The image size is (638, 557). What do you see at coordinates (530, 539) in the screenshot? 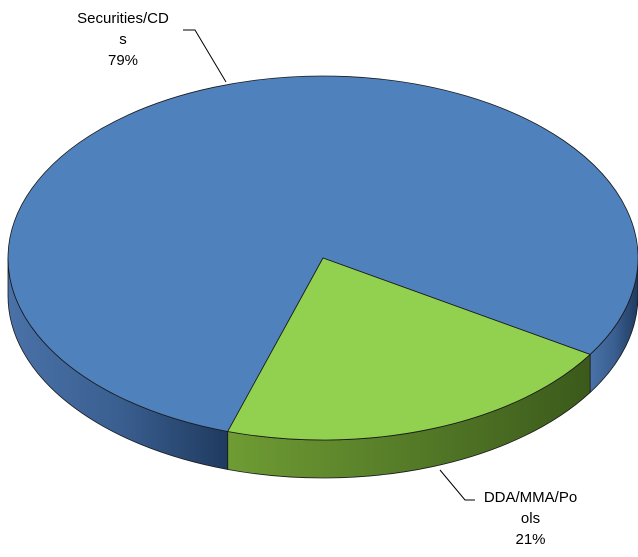
I see `value-label: 21%` at bounding box center [530, 539].